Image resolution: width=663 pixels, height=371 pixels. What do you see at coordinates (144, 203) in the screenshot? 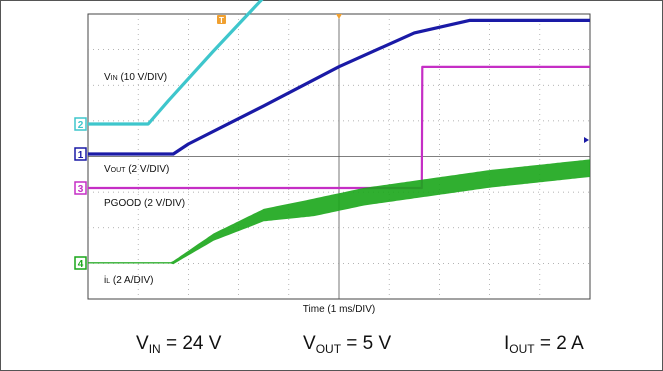
I see `channel-label-3: PGOOD (2 V/DIV)` at bounding box center [144, 203].